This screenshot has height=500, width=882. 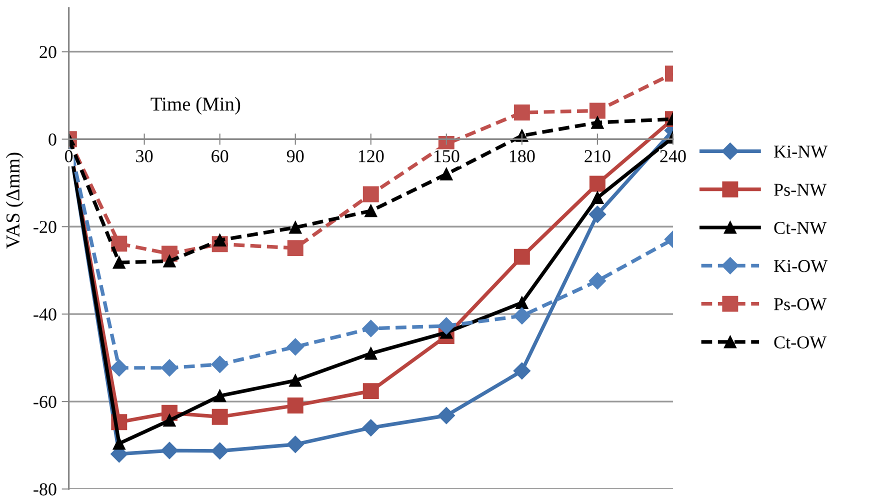 I want to click on x-tick-label: 0, so click(x=68, y=156).